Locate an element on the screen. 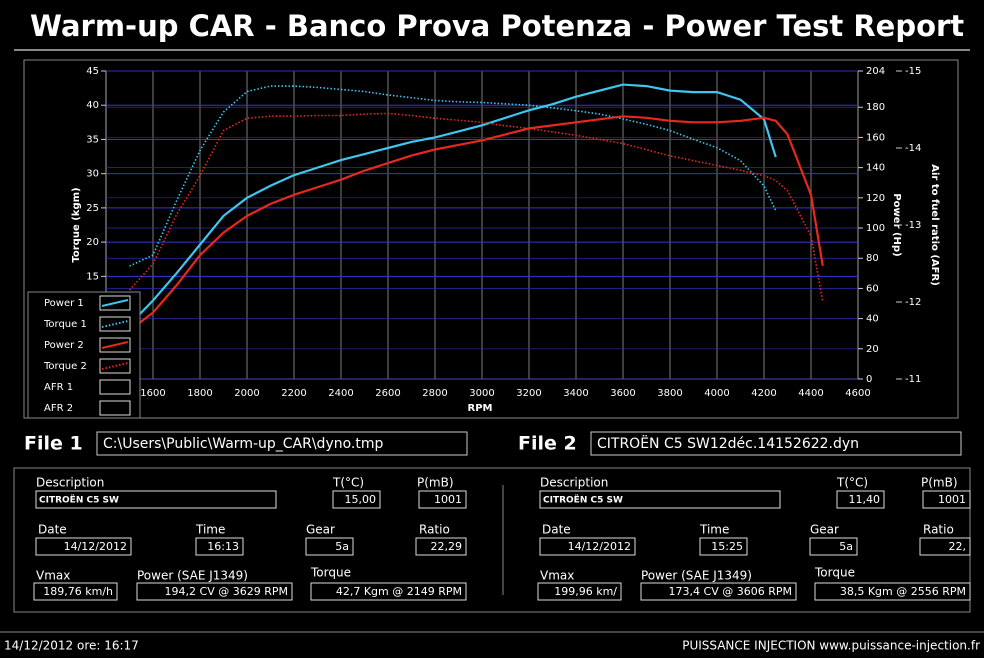  y-tick-label: 35 is located at coordinates (92, 139).